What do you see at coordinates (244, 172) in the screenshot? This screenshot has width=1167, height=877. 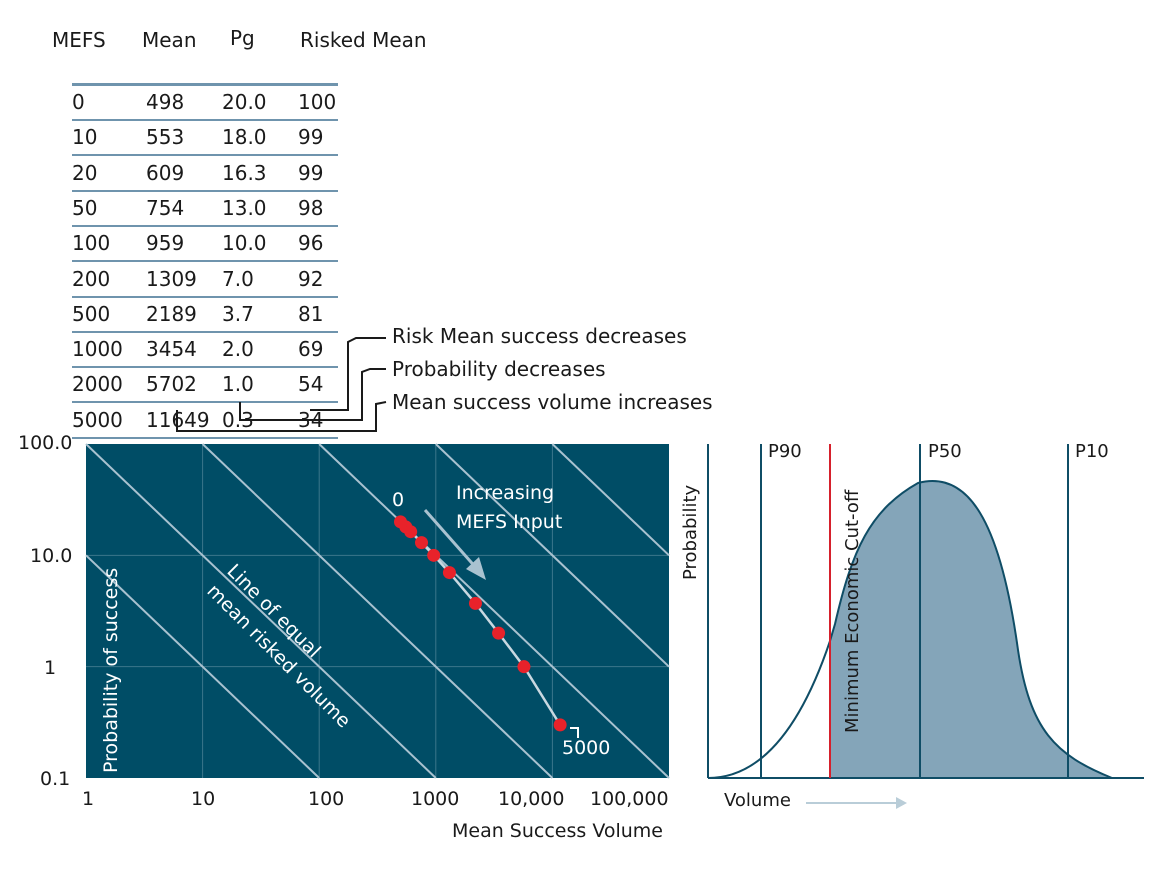 I see `table-cell-pg: 16.3` at bounding box center [244, 172].